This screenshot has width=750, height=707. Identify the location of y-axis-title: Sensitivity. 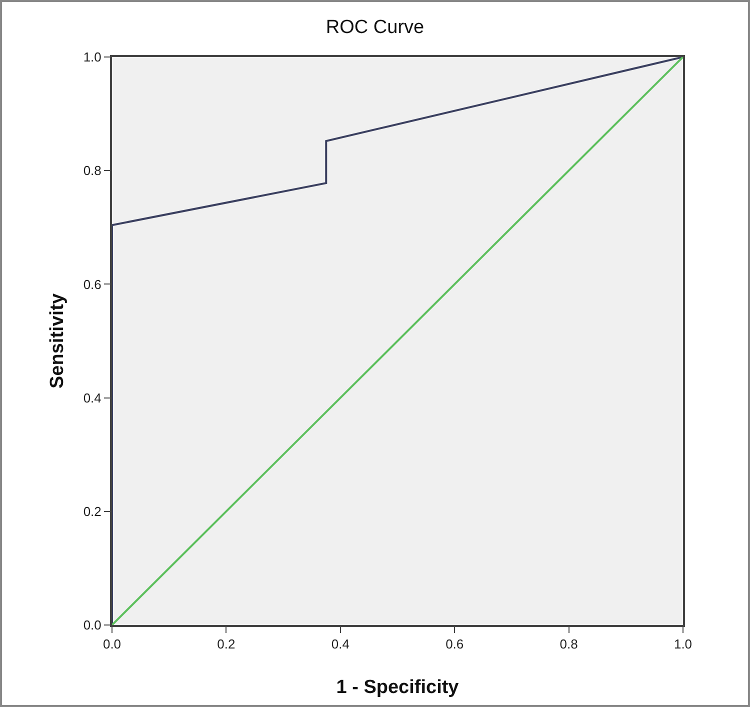
(57, 341).